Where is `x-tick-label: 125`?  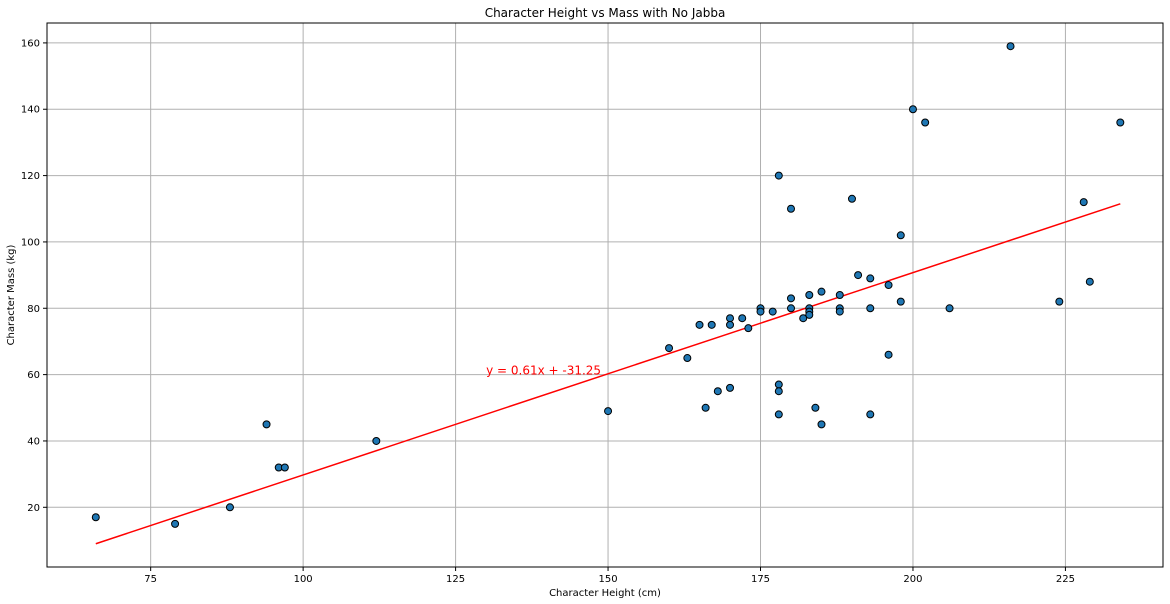 x-tick-label: 125 is located at coordinates (455, 579).